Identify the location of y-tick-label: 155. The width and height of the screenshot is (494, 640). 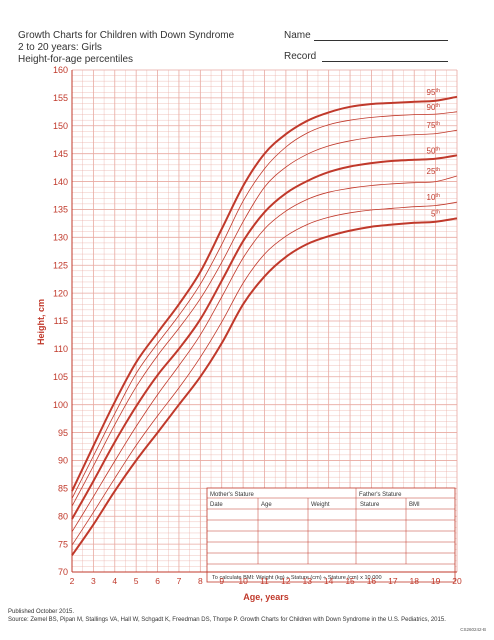
(60, 98).